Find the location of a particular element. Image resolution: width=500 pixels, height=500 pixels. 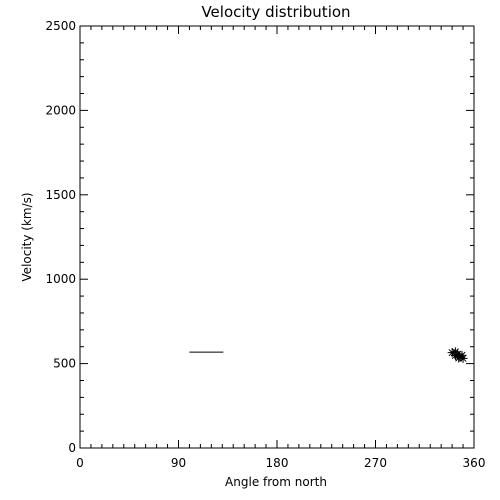

y-tick-label: 1000 is located at coordinates (60, 279).